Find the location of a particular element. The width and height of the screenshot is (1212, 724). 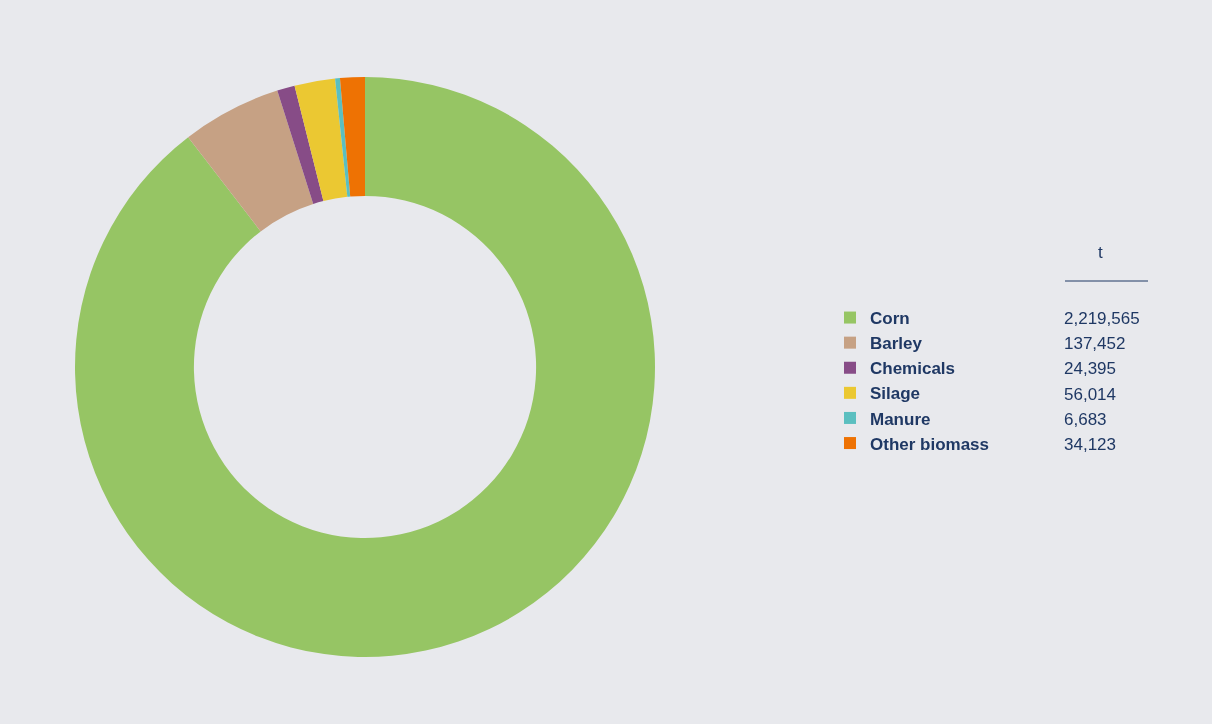

data-label: 24,395 is located at coordinates (1090, 368).